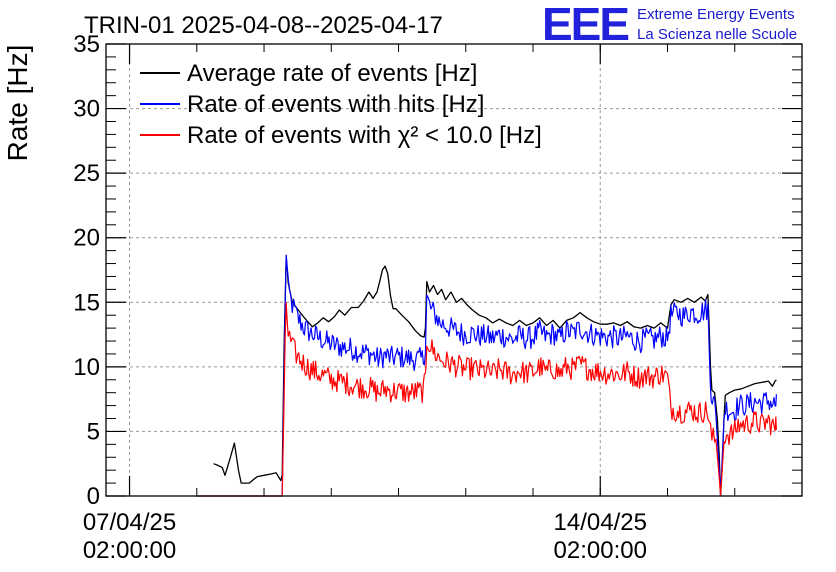  What do you see at coordinates (332, 73) in the screenshot?
I see `legend-label-1: Average rate of events [Hz]` at bounding box center [332, 73].